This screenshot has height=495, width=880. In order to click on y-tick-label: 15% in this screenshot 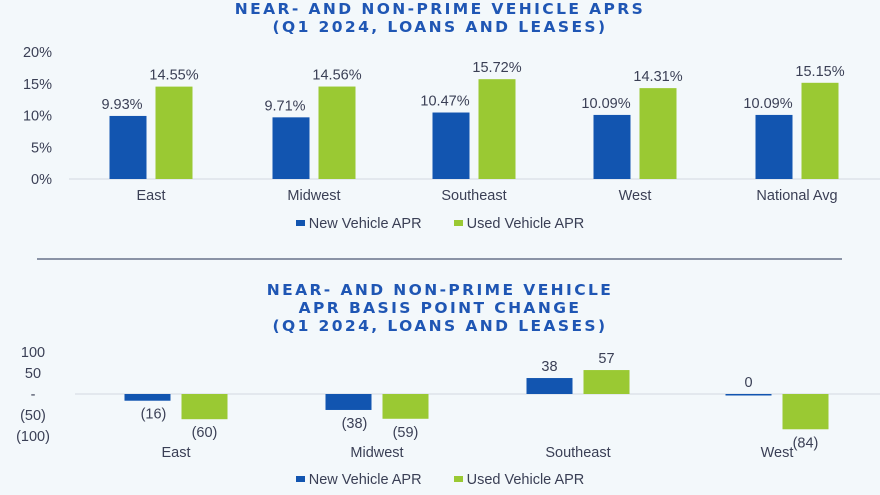, I will do `click(37, 85)`.